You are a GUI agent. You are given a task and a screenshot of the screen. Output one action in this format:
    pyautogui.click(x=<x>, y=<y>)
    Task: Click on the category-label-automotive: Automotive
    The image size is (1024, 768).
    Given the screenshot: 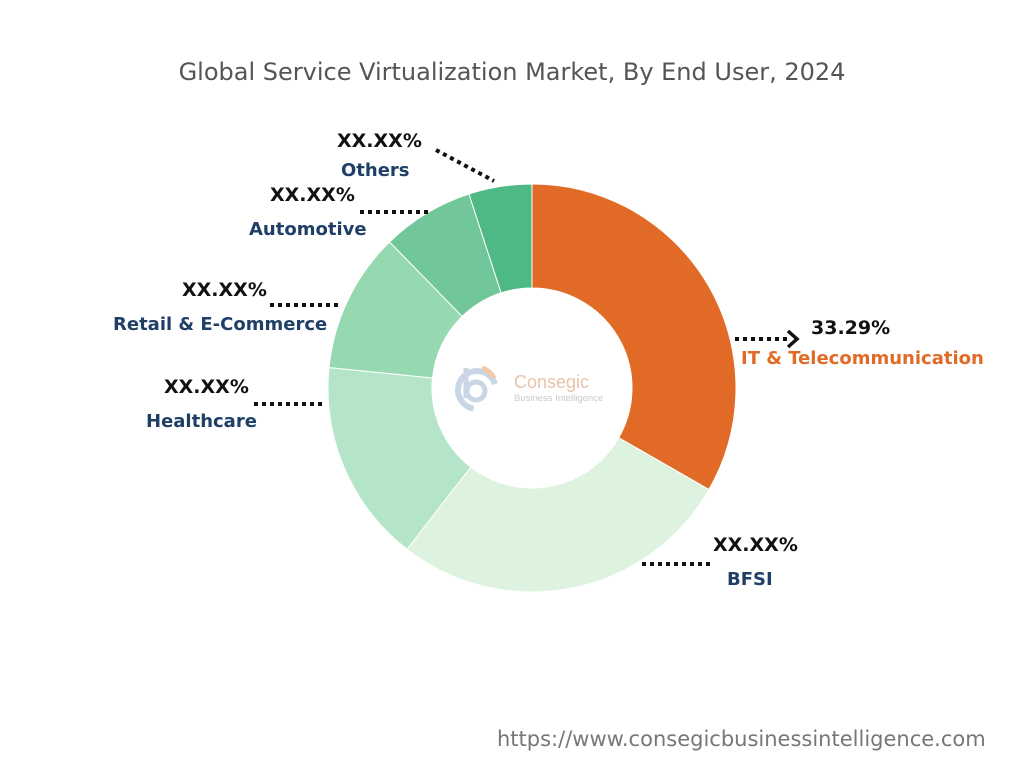 What is the action you would take?
    pyautogui.click(x=308, y=229)
    